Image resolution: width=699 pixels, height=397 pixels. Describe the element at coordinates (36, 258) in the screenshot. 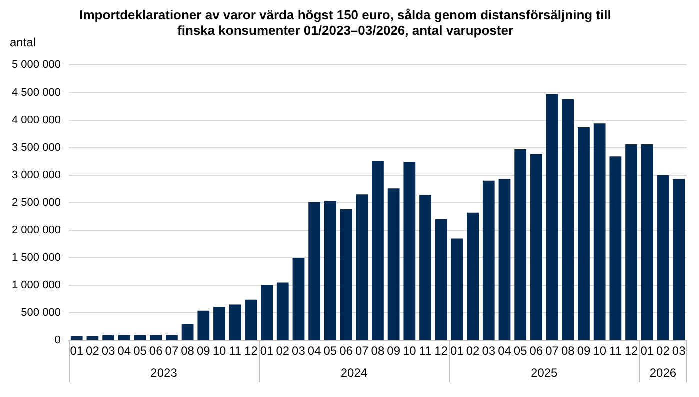

I see `y-tick-label: 1 500 000` at that location.